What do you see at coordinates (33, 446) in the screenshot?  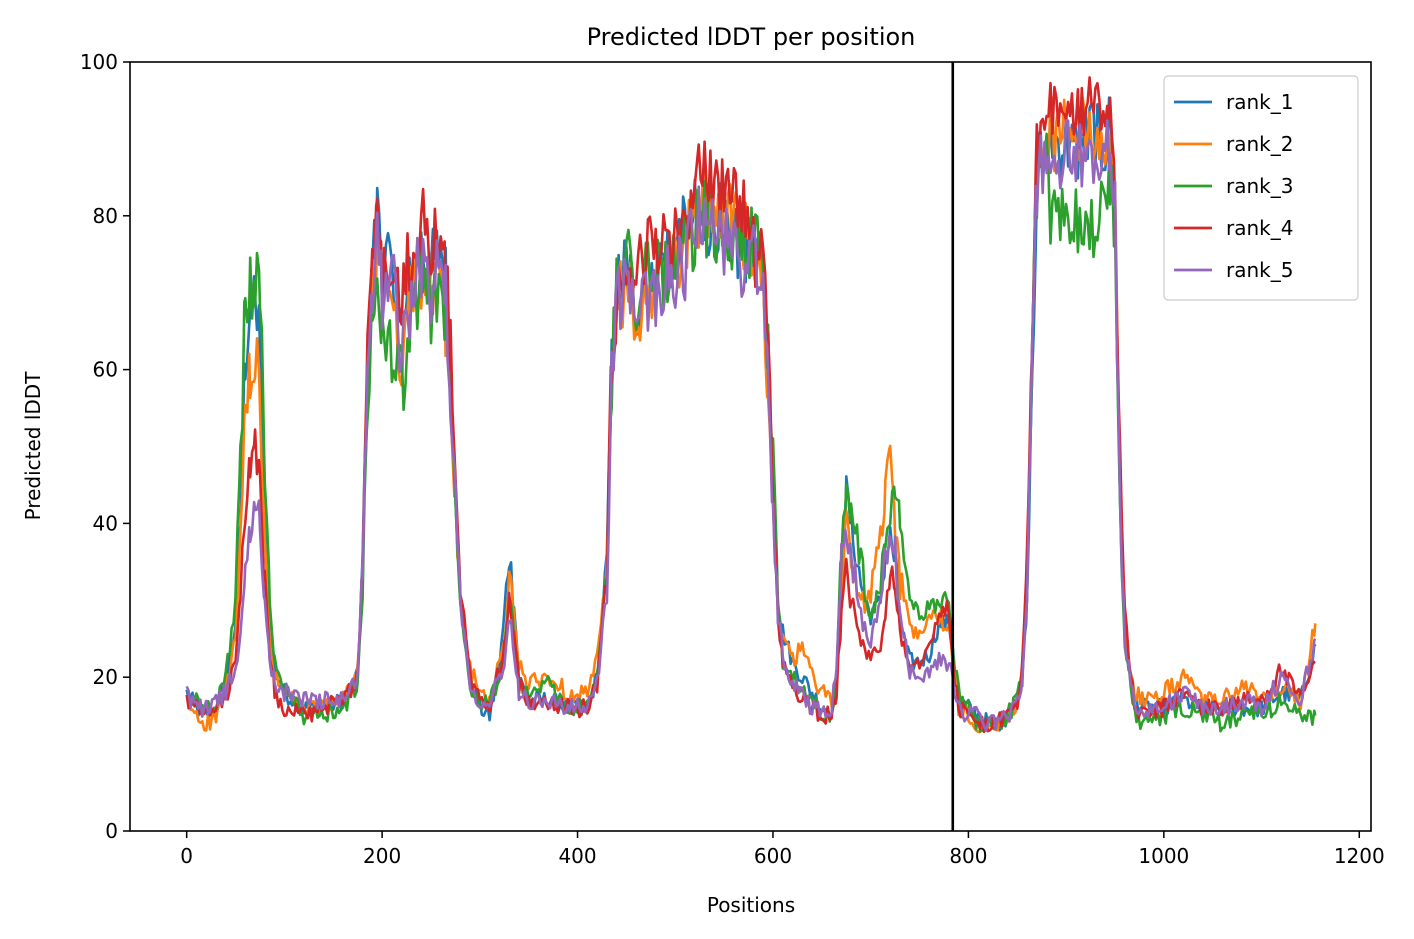 I see `y-axis-label: Predicted lDDT` at bounding box center [33, 446].